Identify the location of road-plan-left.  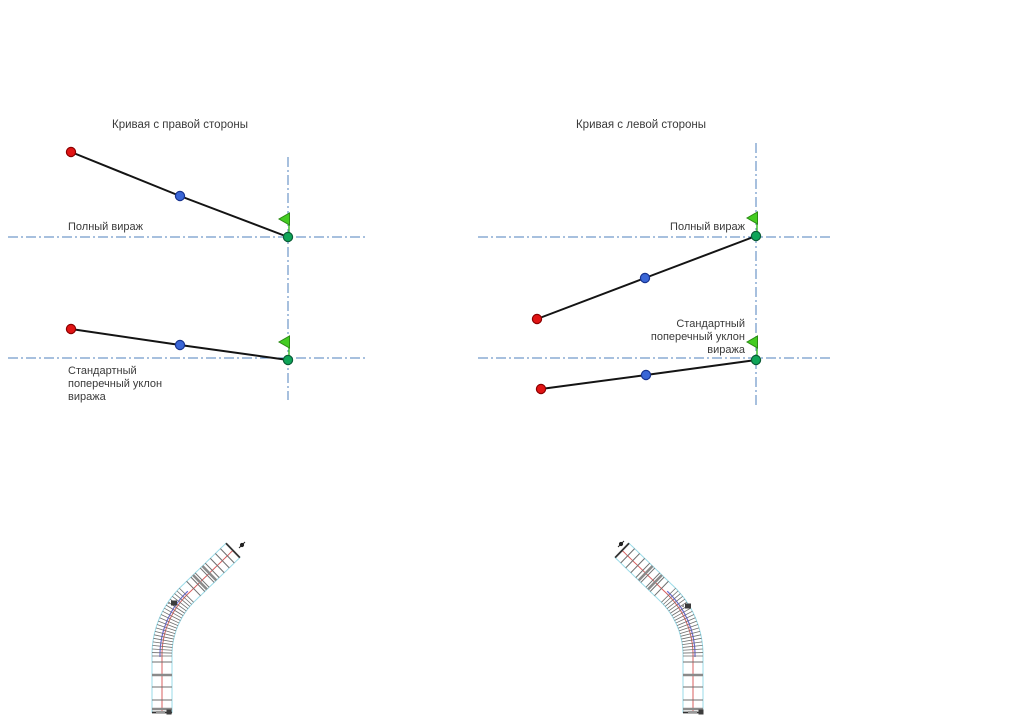
(198, 628).